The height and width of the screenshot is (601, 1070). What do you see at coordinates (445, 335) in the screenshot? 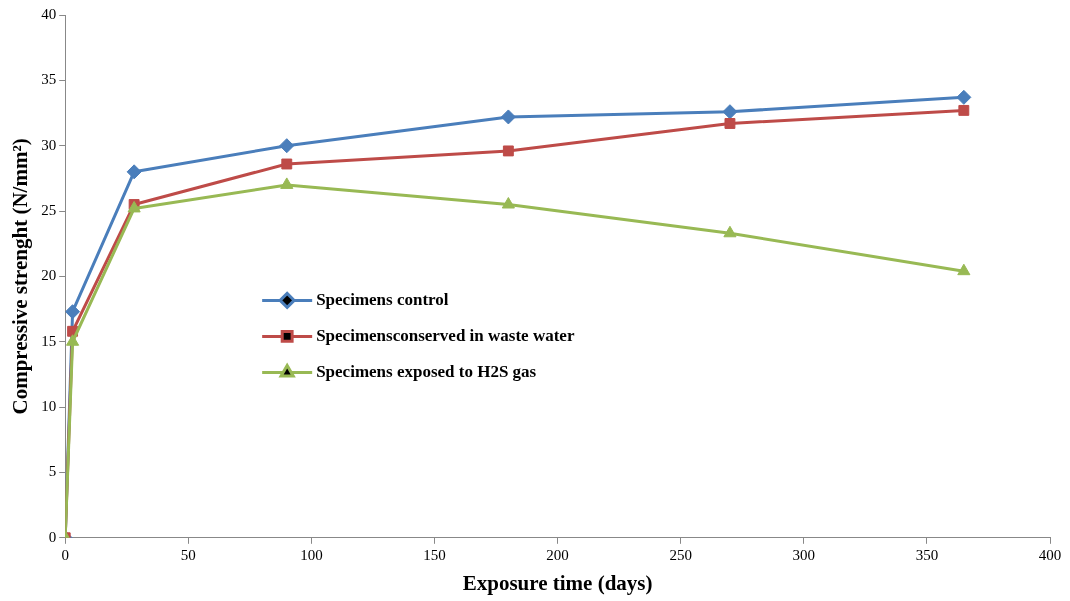
I see `legend-label: Specimensconserved in waste water` at bounding box center [445, 335].